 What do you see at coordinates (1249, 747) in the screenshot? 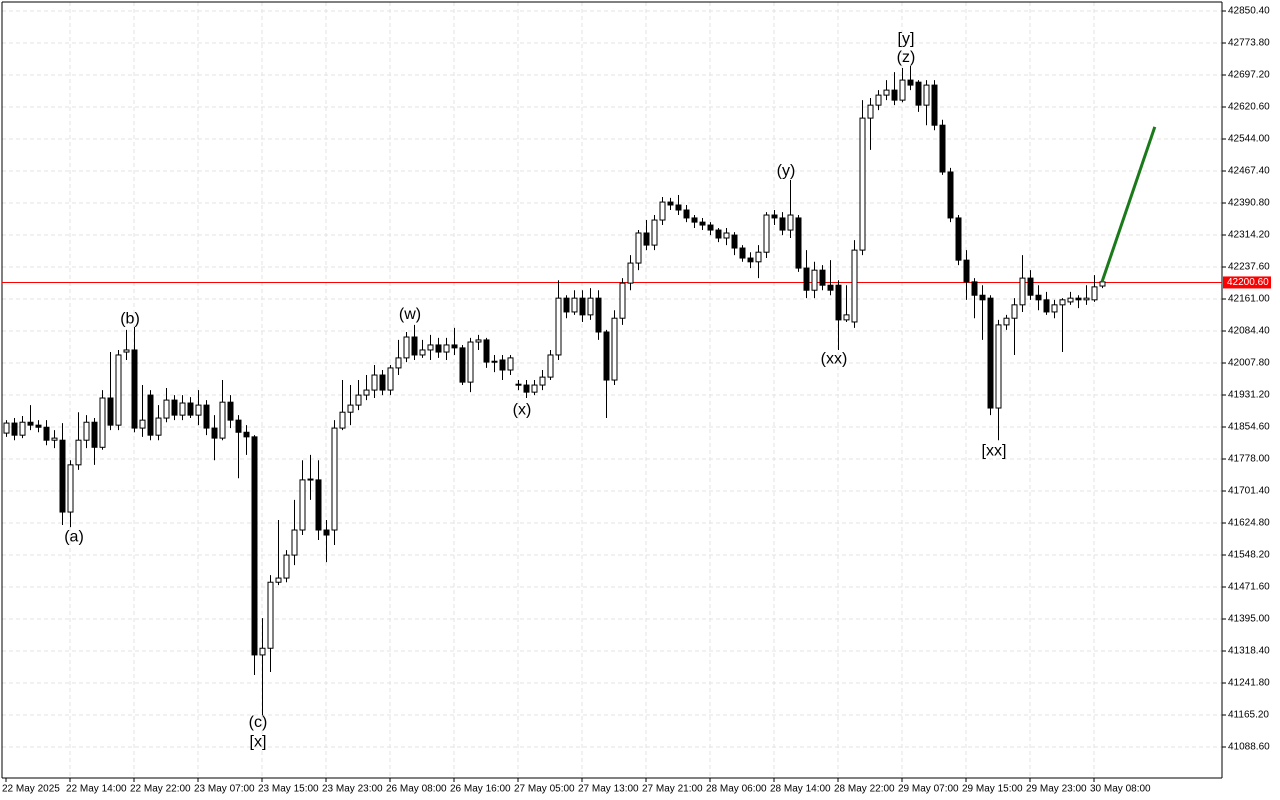
I see `y-tick-label: 41088.60` at bounding box center [1249, 747].